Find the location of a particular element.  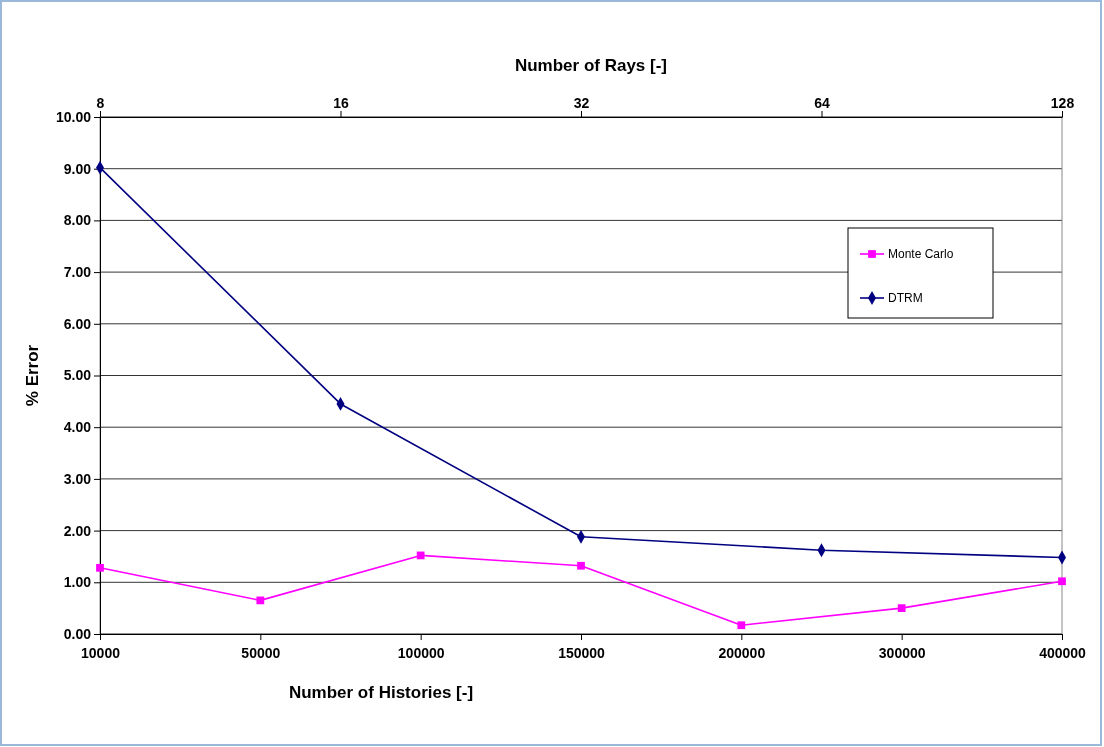

y-tick-label: 7.00 is located at coordinates (77, 272).